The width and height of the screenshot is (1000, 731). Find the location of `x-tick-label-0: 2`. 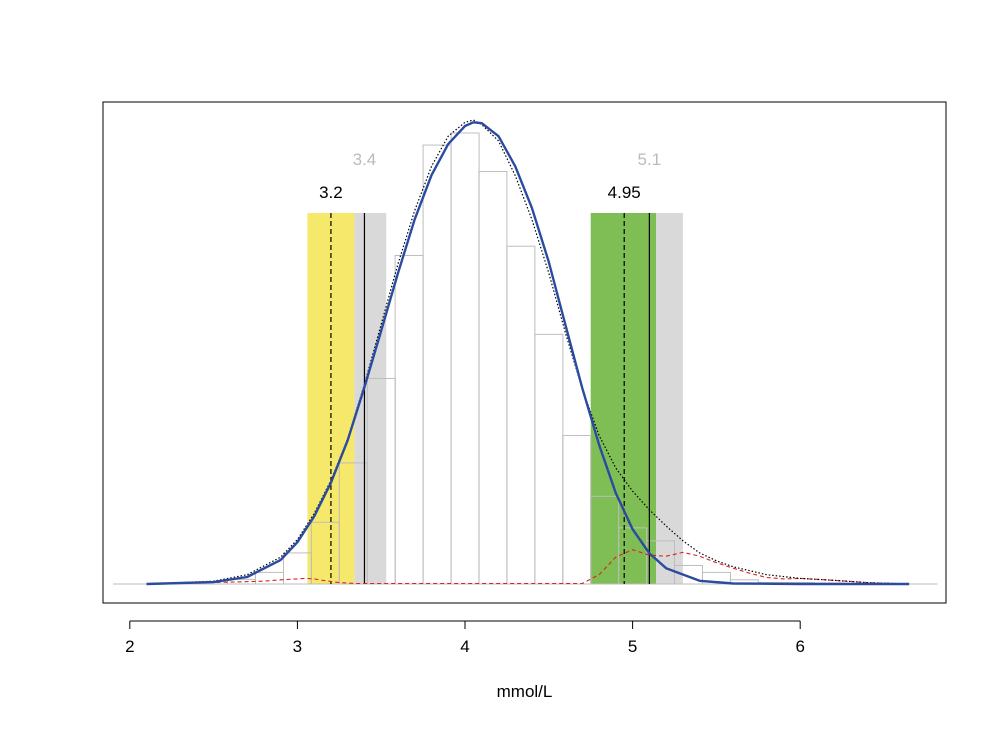

x-tick-label-0: 2 is located at coordinates (129, 646).